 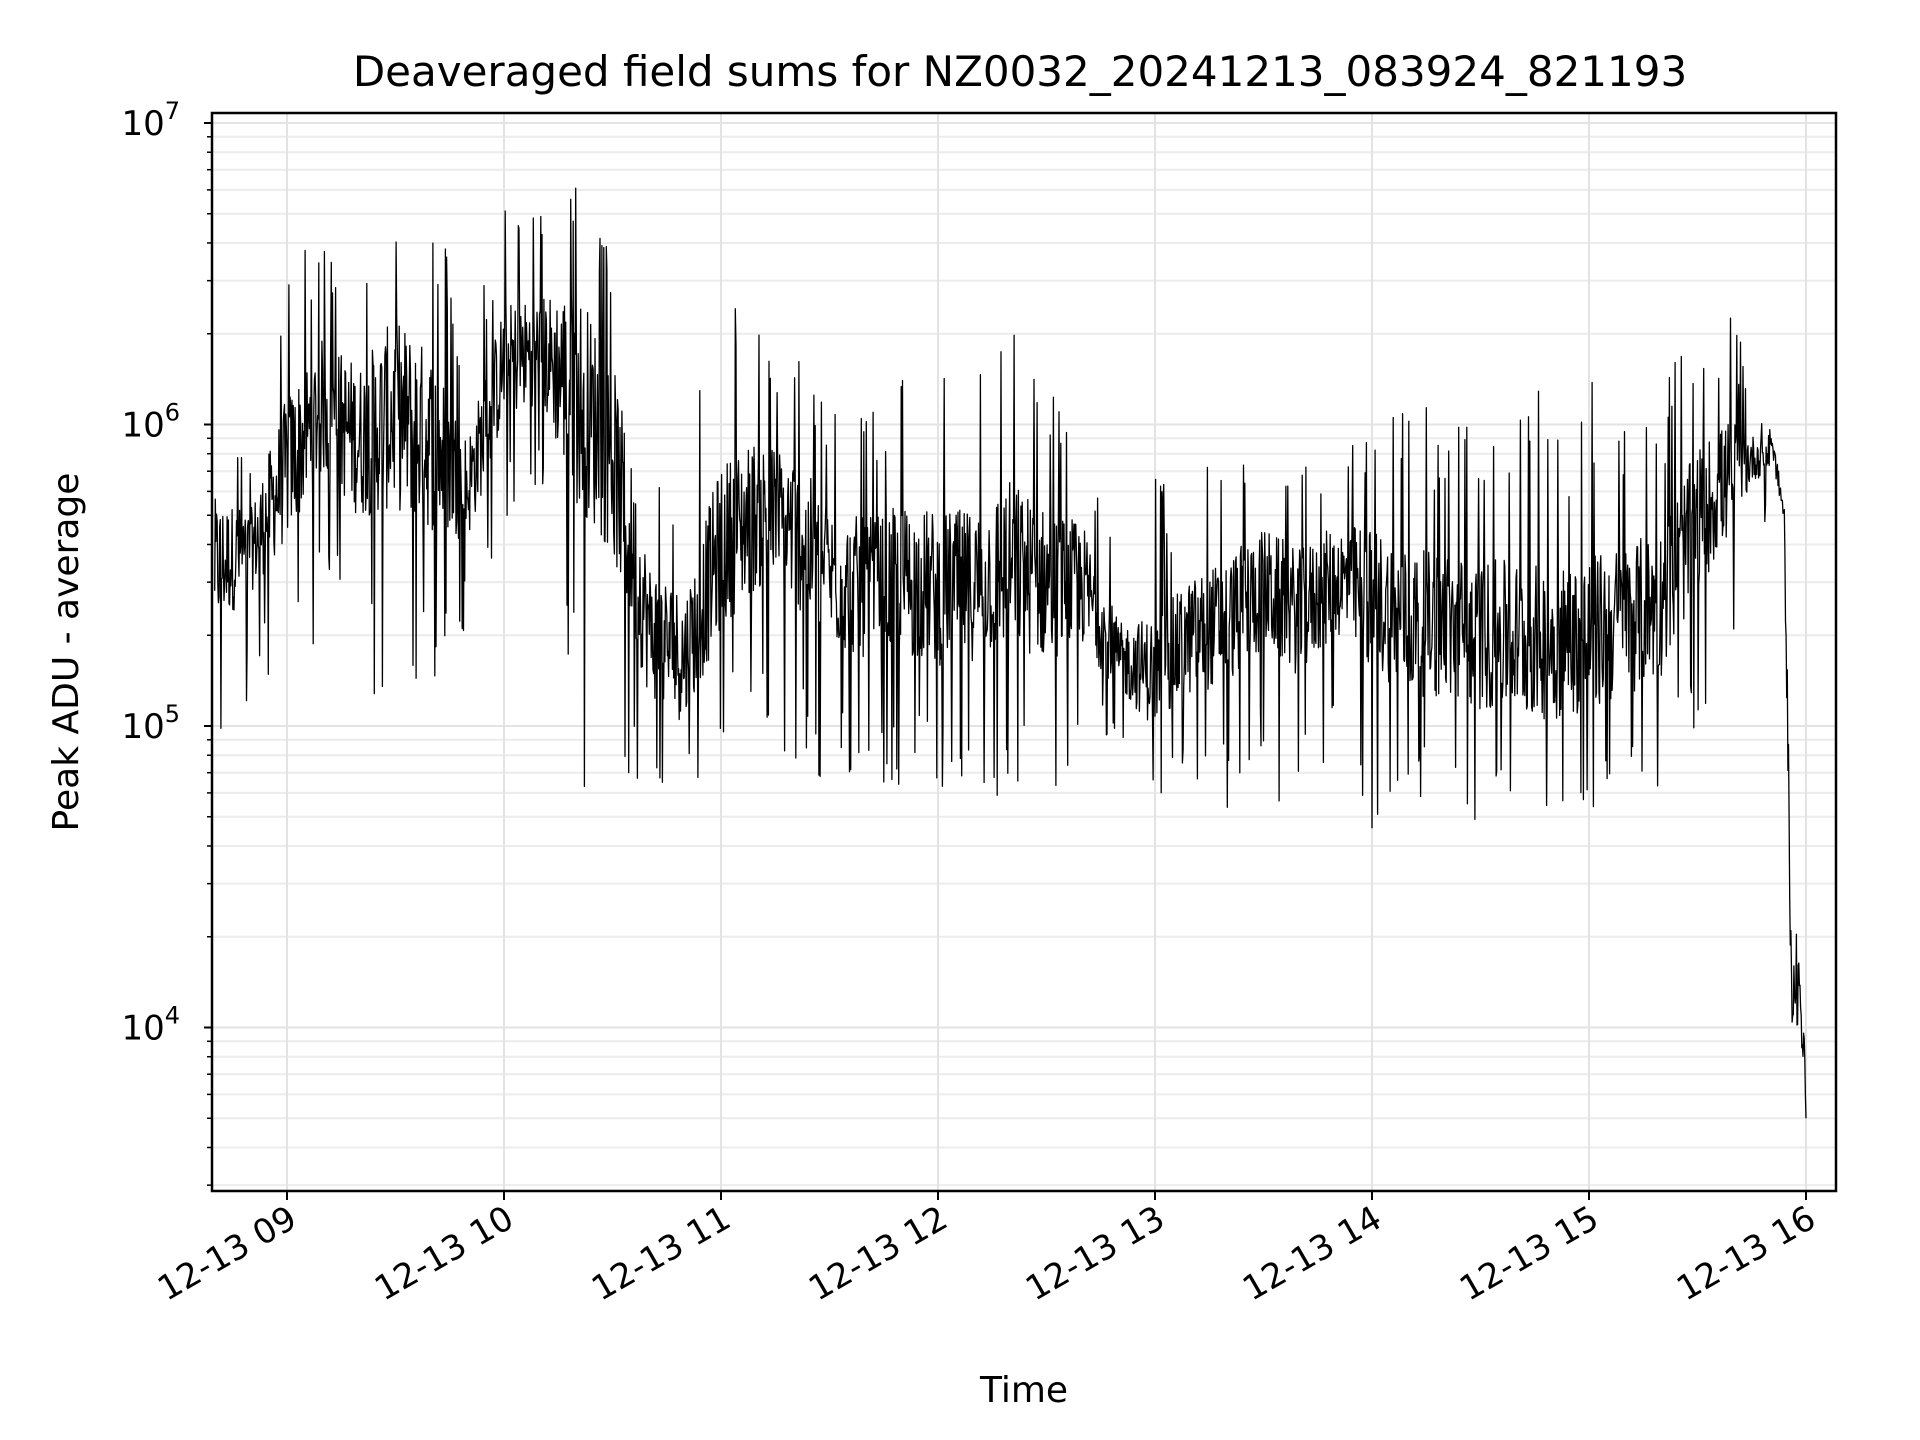 I want to click on y-axis: 10⁴ 10⁵ 10⁶ 10⁷, so click(x=166, y=641).